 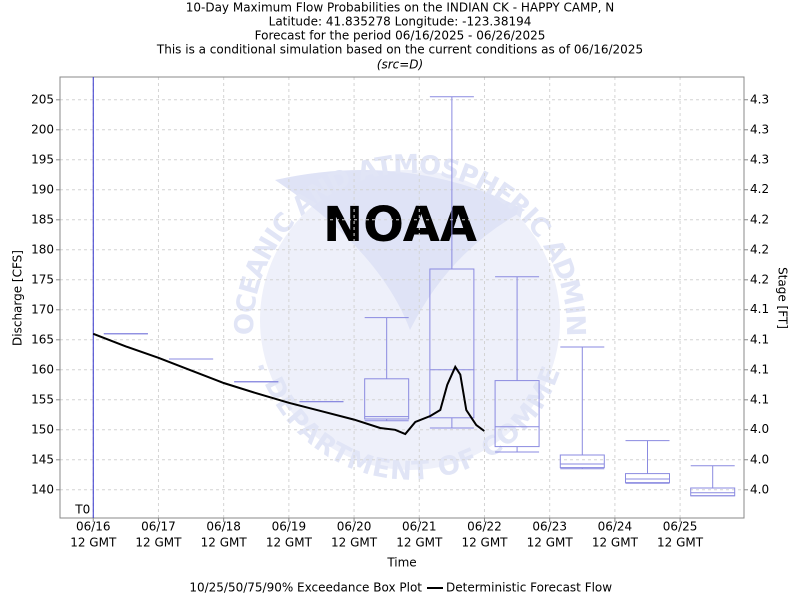 What do you see at coordinates (42, 129) in the screenshot?
I see `y-tick-label: 200` at bounding box center [42, 129].